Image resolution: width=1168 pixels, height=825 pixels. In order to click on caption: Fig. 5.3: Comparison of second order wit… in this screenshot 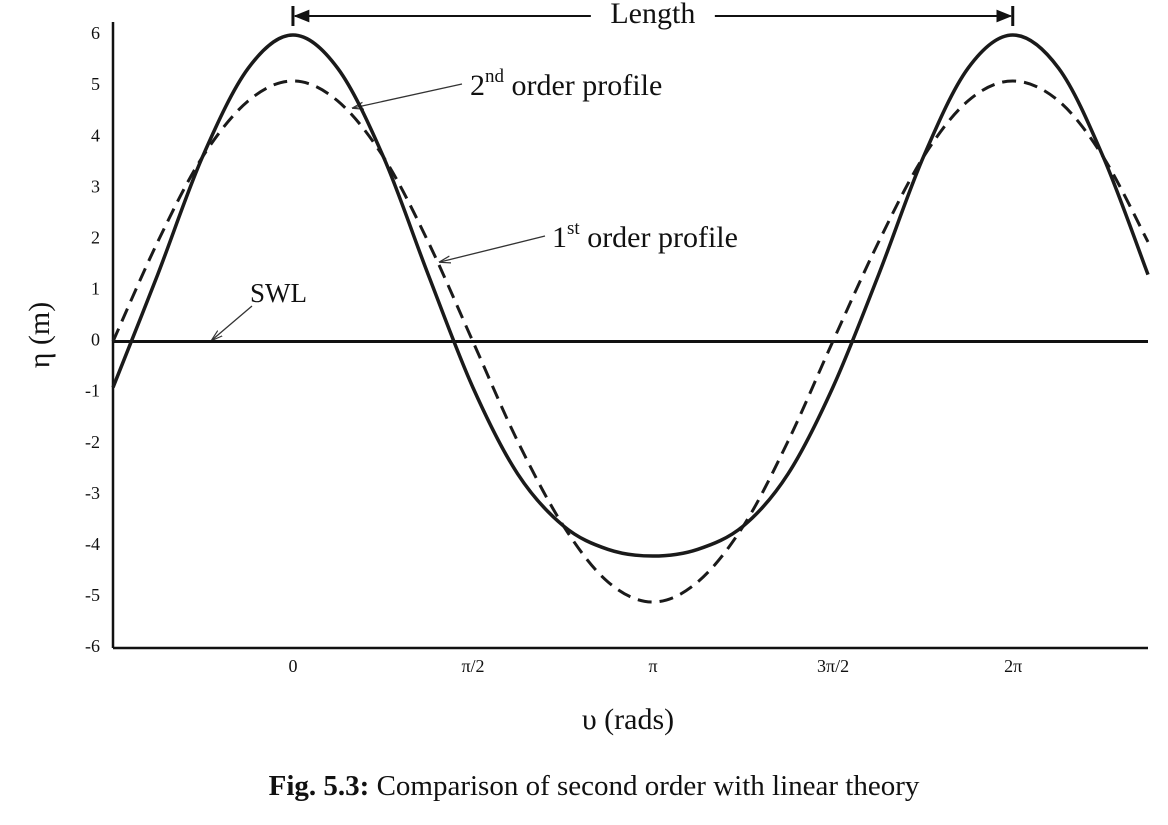, I will do `click(594, 786)`.